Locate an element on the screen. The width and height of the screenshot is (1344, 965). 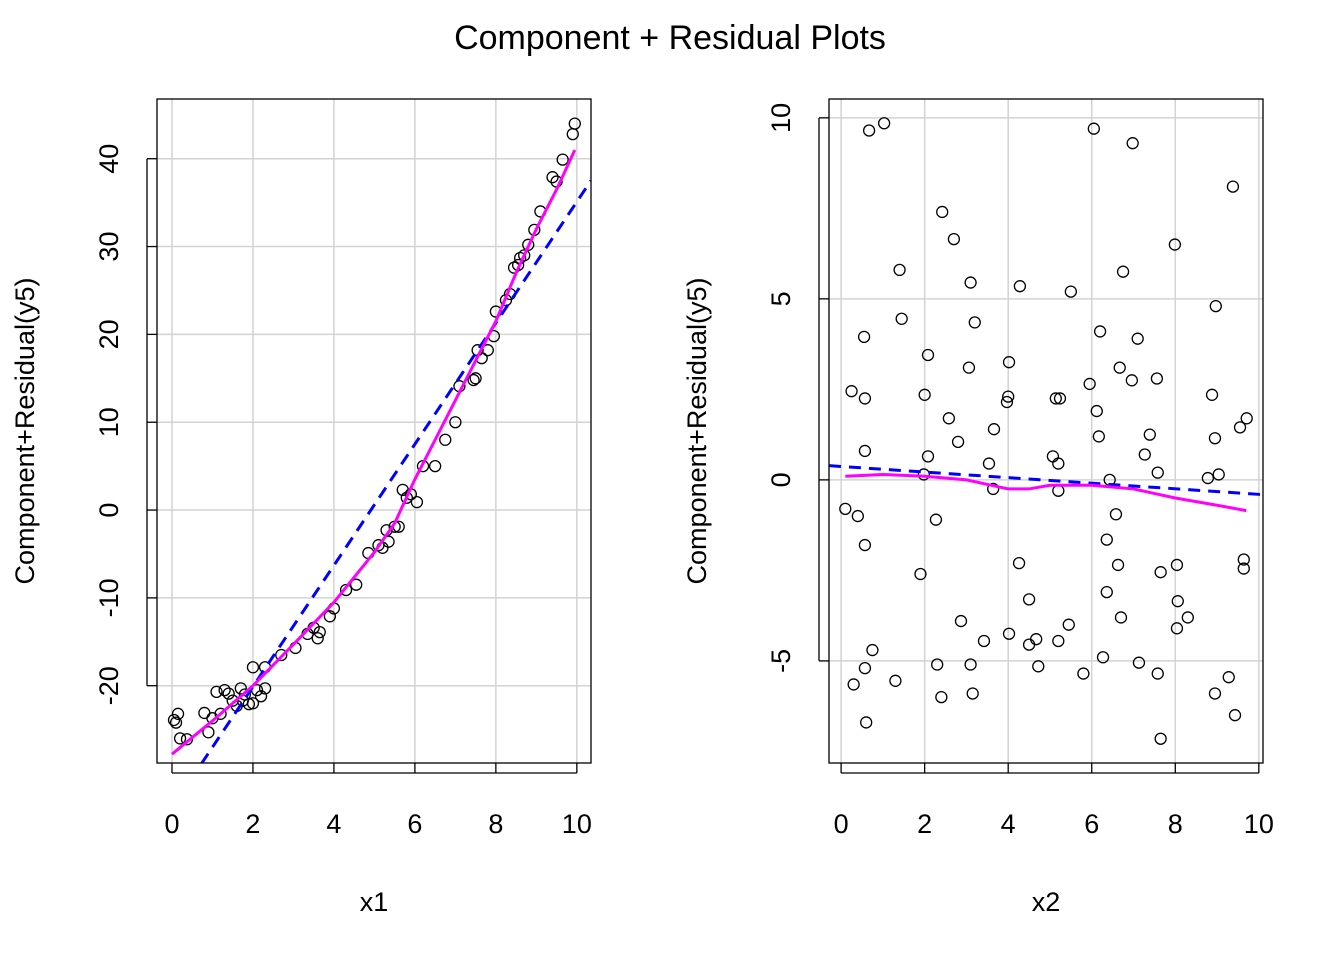
x-tick-label: 8 is located at coordinates (495, 824).